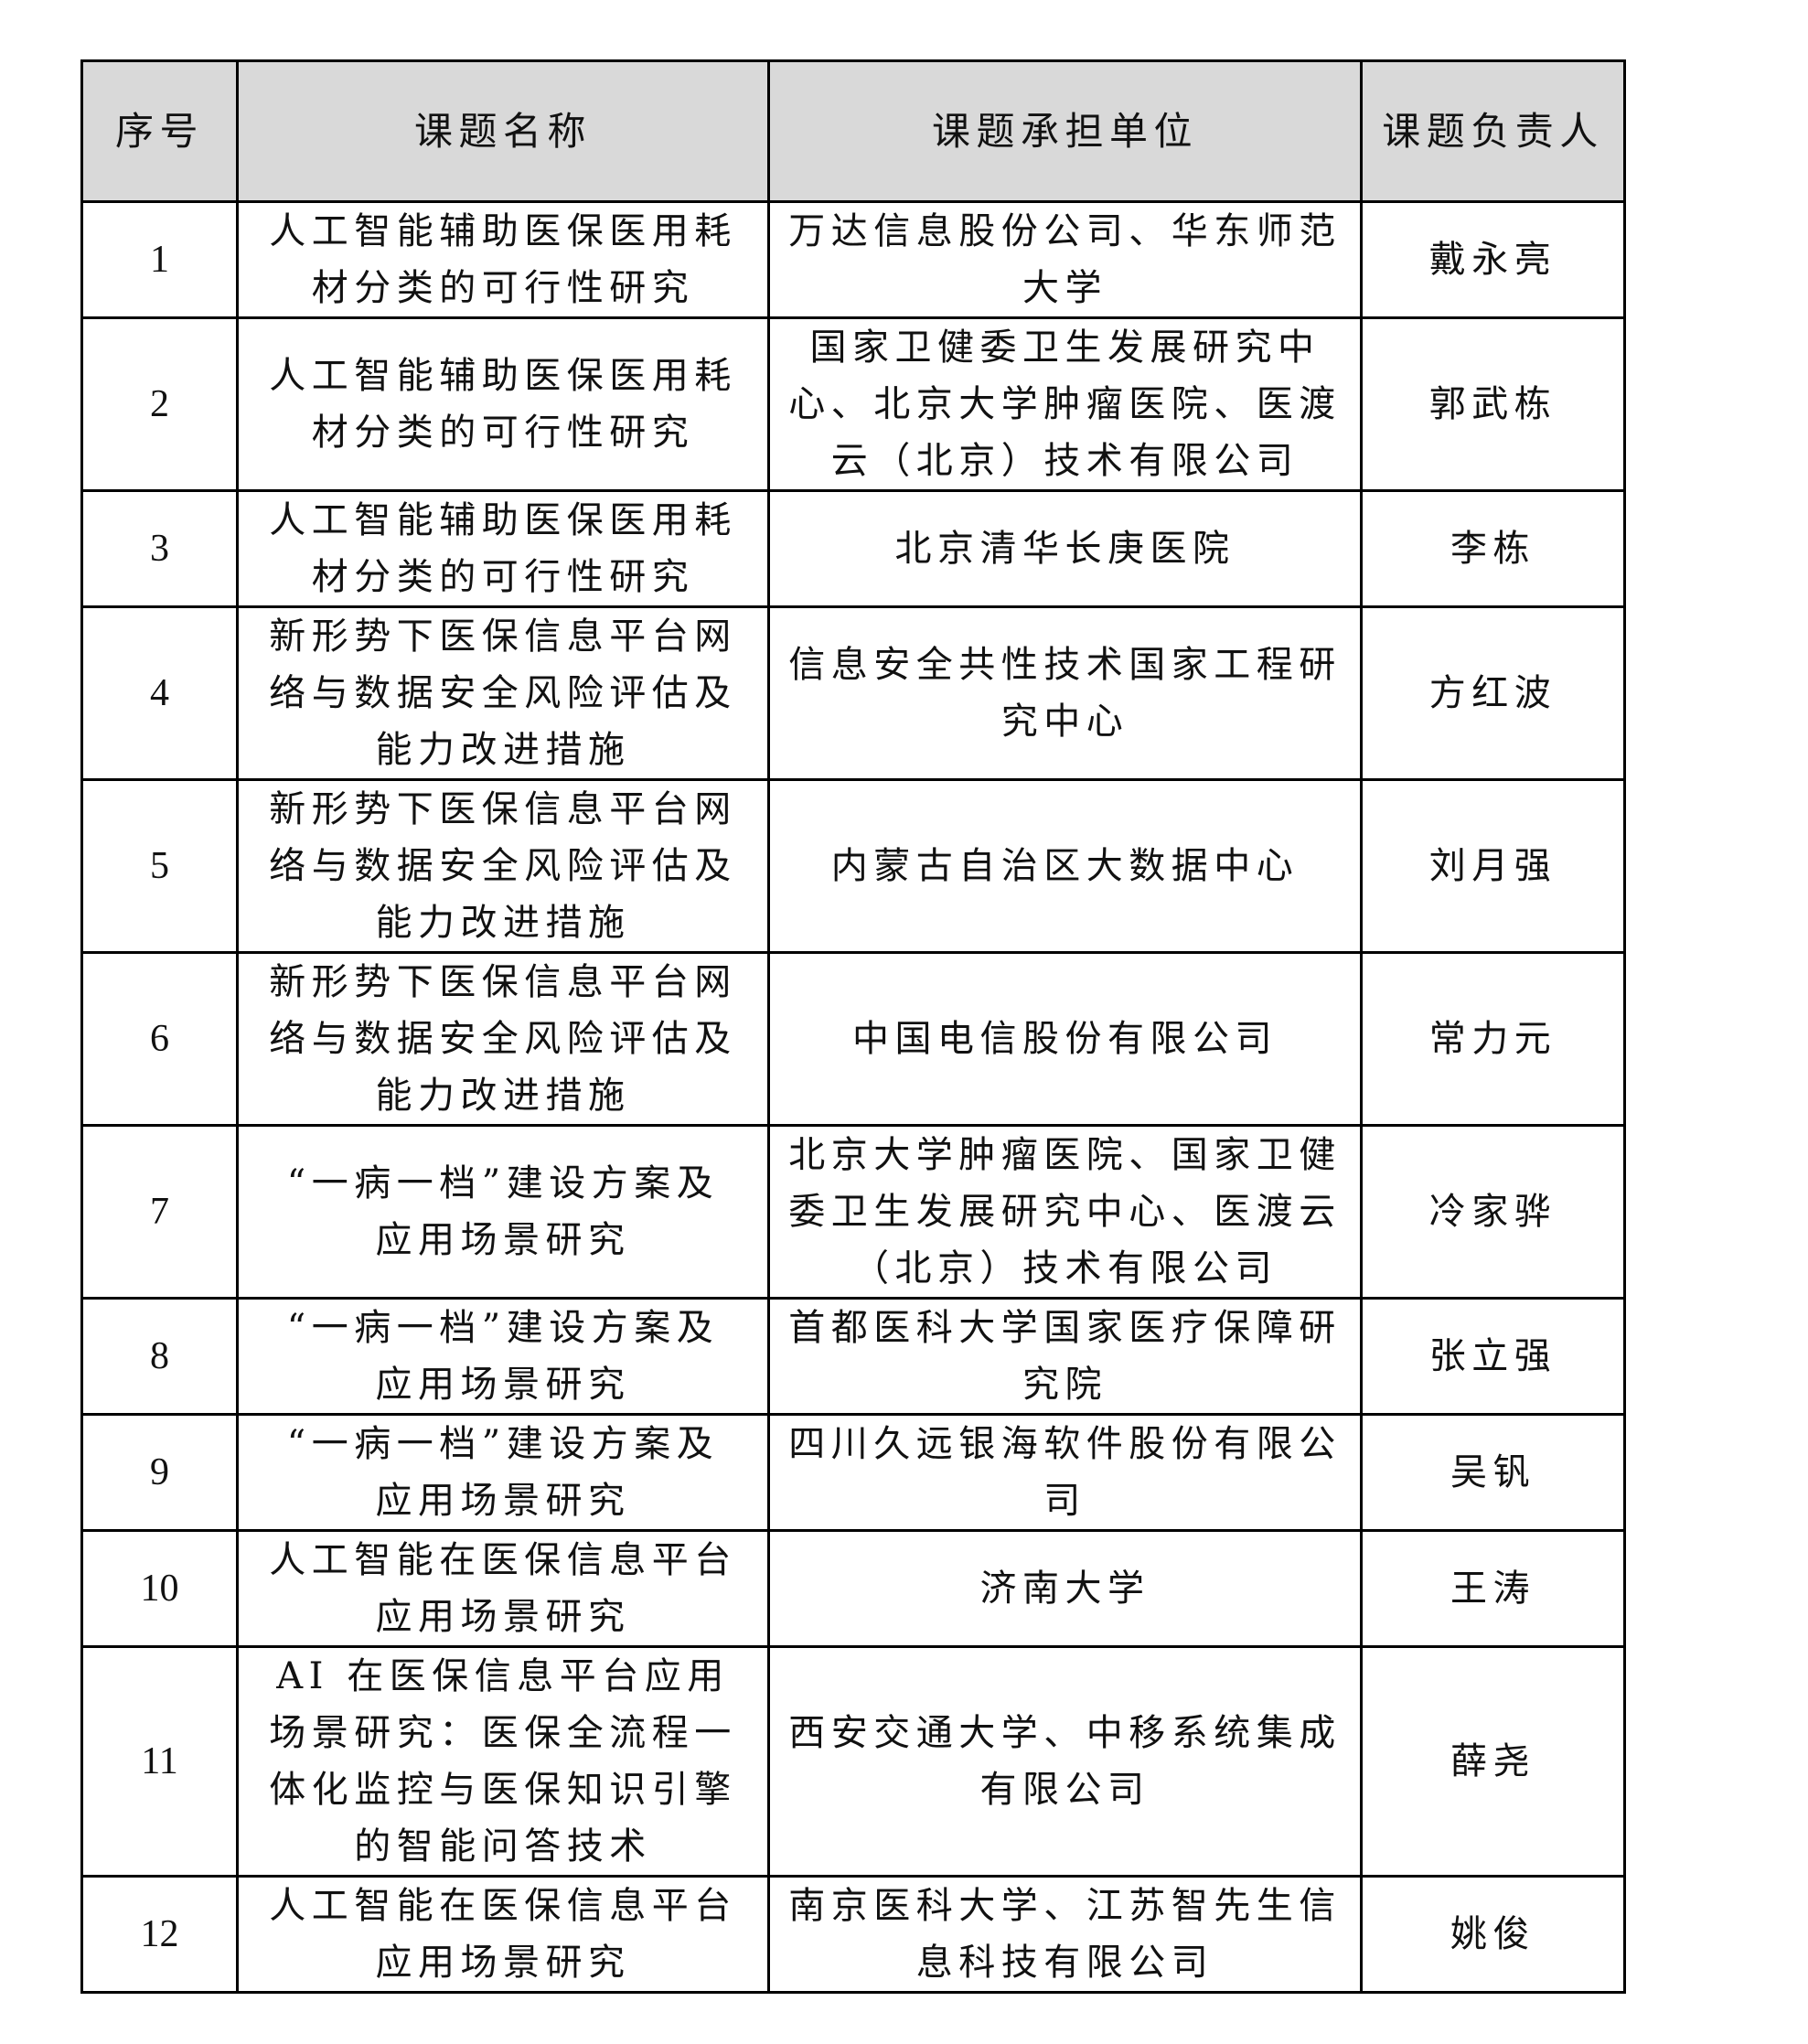  Describe the element at coordinates (159, 693) in the screenshot. I see `row-number: 4` at that location.